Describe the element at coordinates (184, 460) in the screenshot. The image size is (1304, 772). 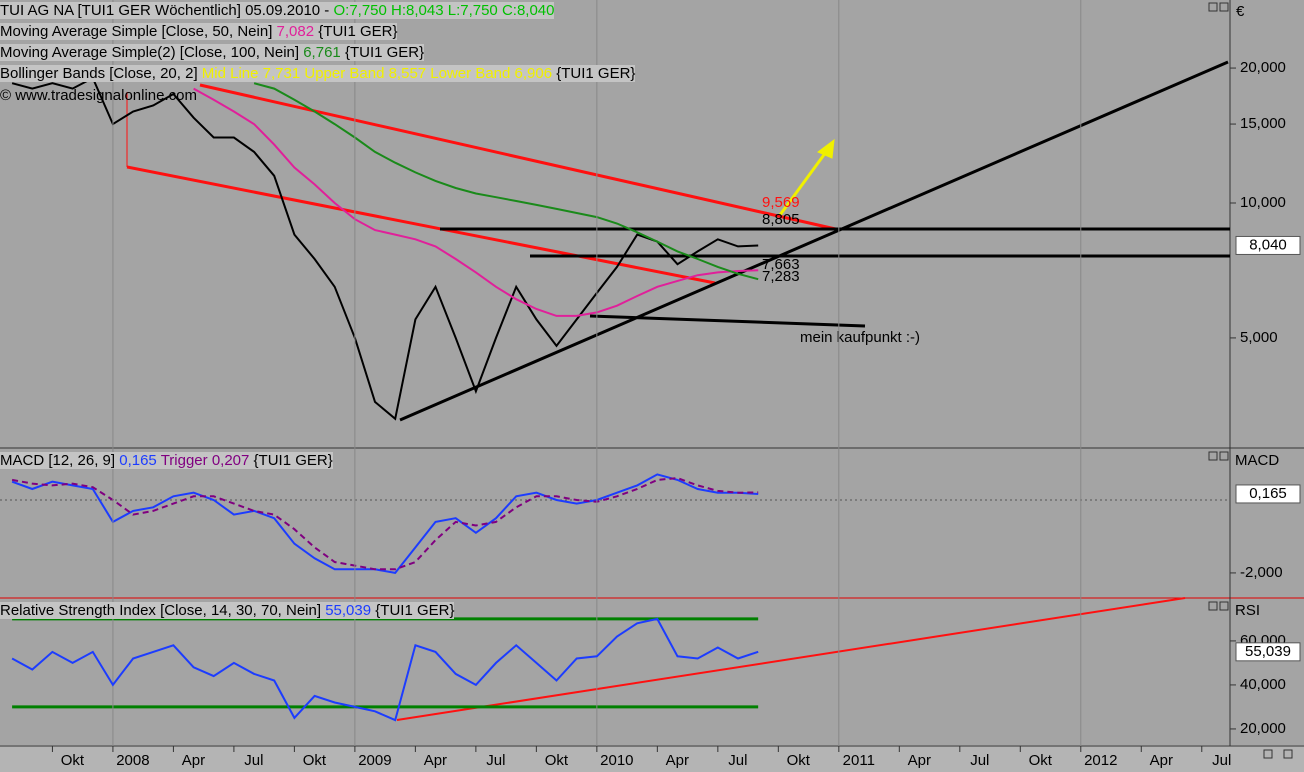
I see `legend-name: Trigger` at that location.